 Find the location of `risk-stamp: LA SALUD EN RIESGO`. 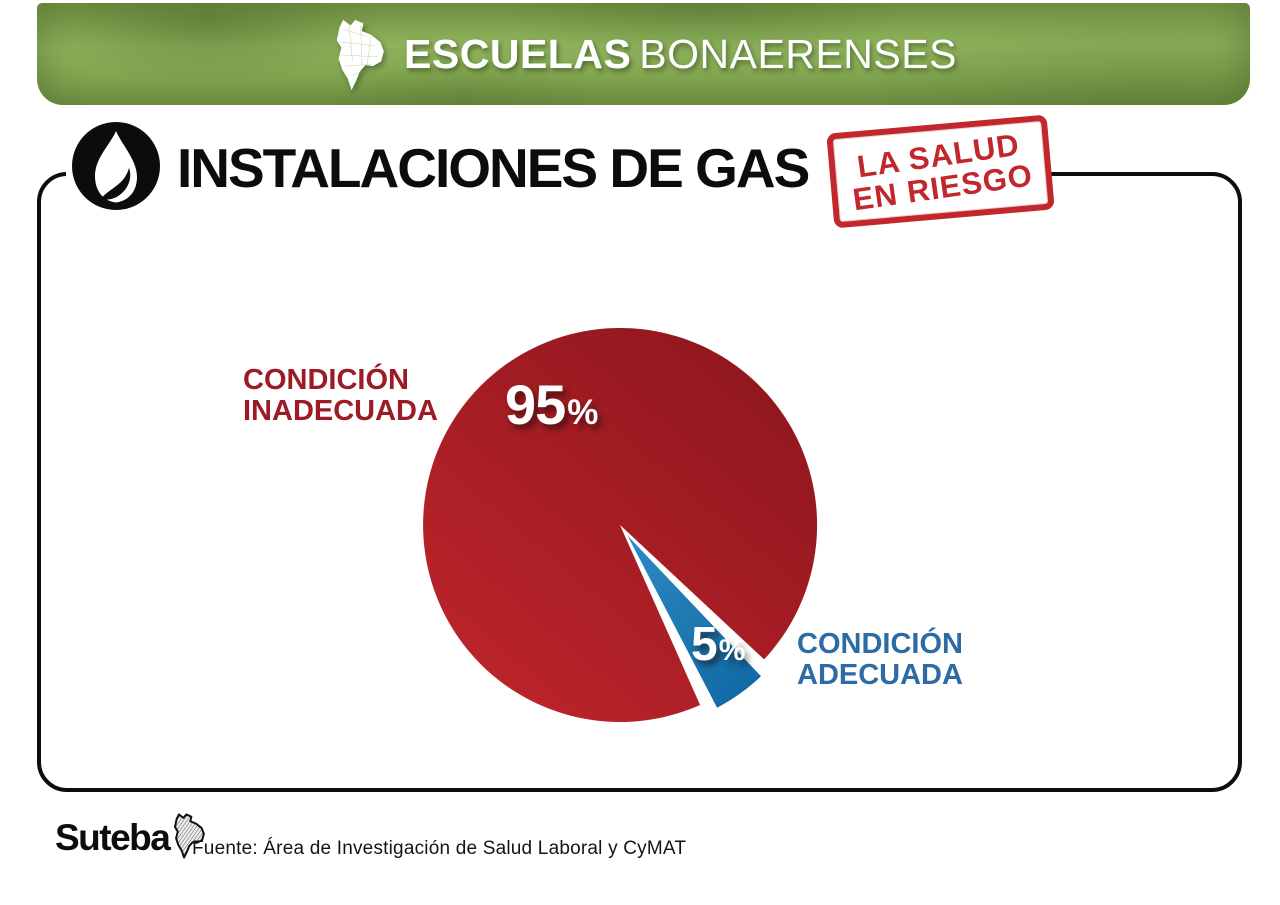

risk-stamp: LA SALUD EN RIESGO is located at coordinates (940, 171).